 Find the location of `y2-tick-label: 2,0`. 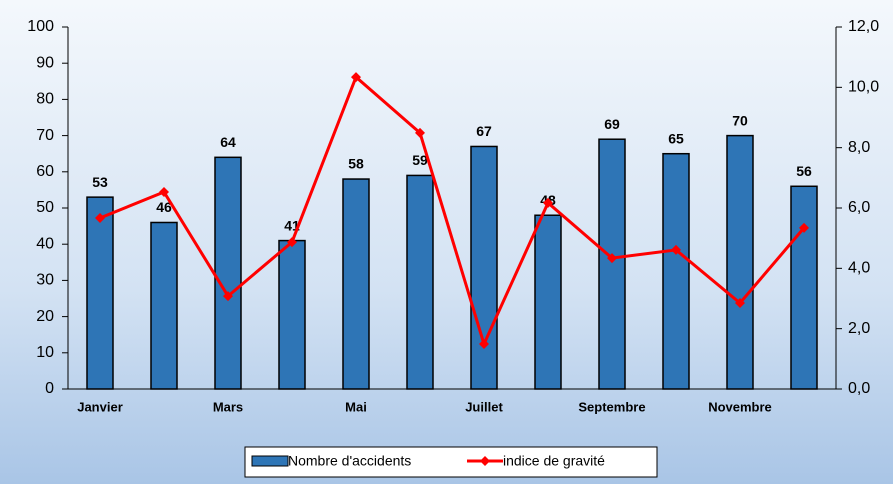

y2-tick-label: 2,0 is located at coordinates (859, 328).